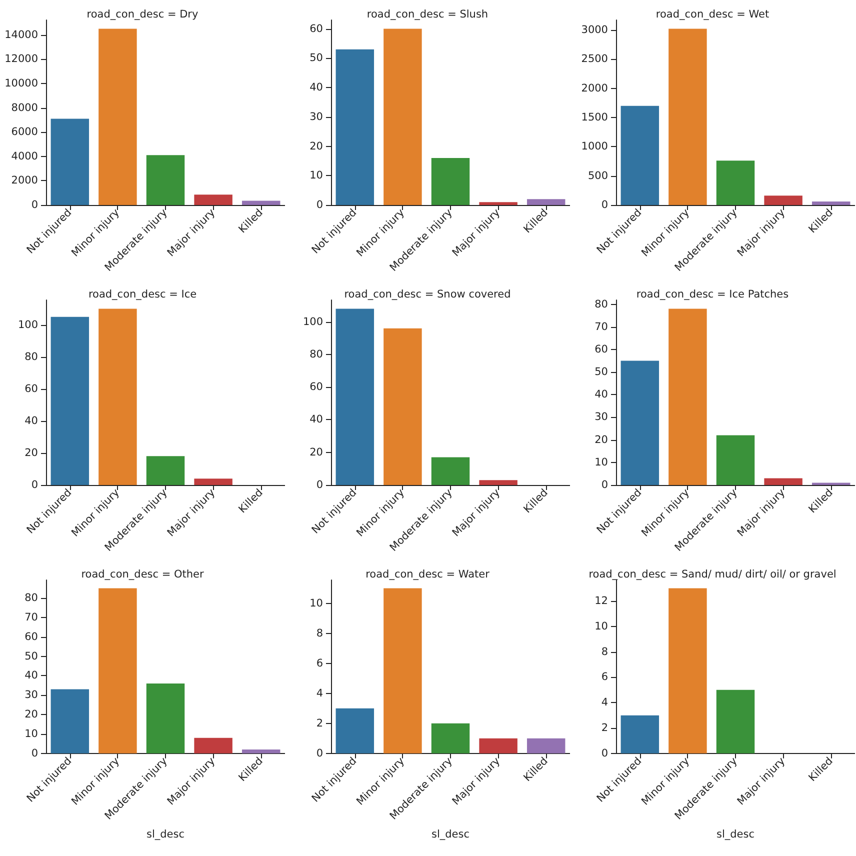 The height and width of the screenshot is (856, 856). What do you see at coordinates (24, 108) in the screenshot?
I see `y-tick-label: 8000` at bounding box center [24, 108].